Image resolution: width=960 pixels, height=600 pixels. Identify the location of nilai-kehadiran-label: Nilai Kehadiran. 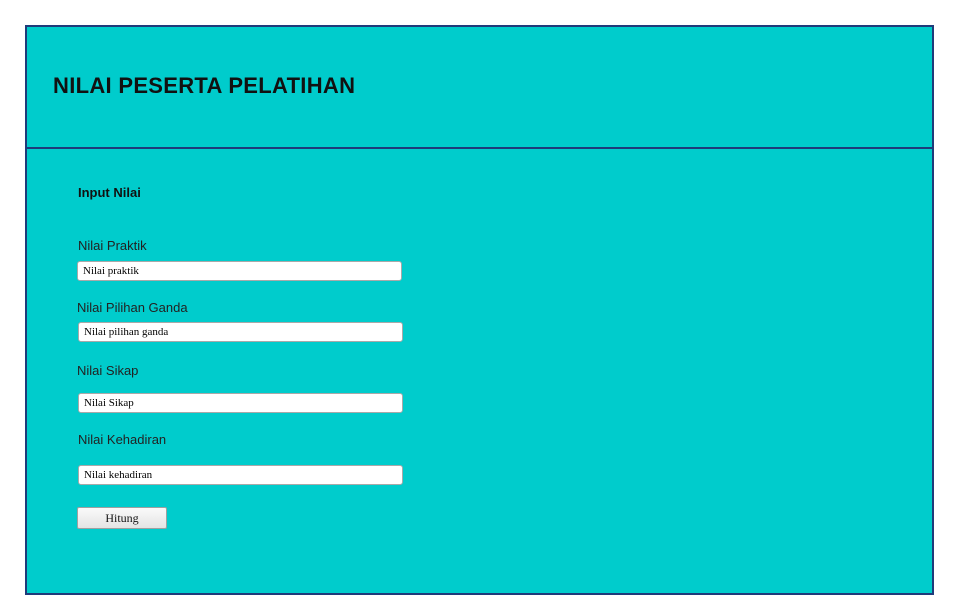
(122, 439).